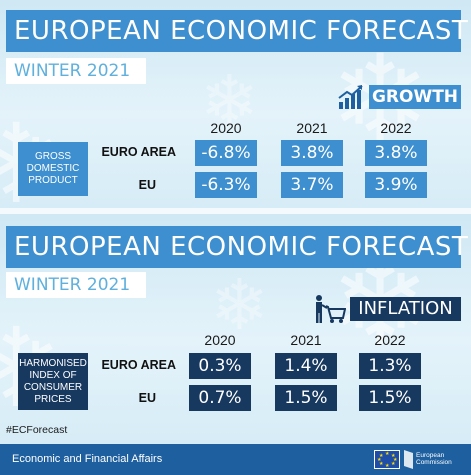 The height and width of the screenshot is (475, 471). I want to click on value-cell: 0.3%, so click(220, 366).